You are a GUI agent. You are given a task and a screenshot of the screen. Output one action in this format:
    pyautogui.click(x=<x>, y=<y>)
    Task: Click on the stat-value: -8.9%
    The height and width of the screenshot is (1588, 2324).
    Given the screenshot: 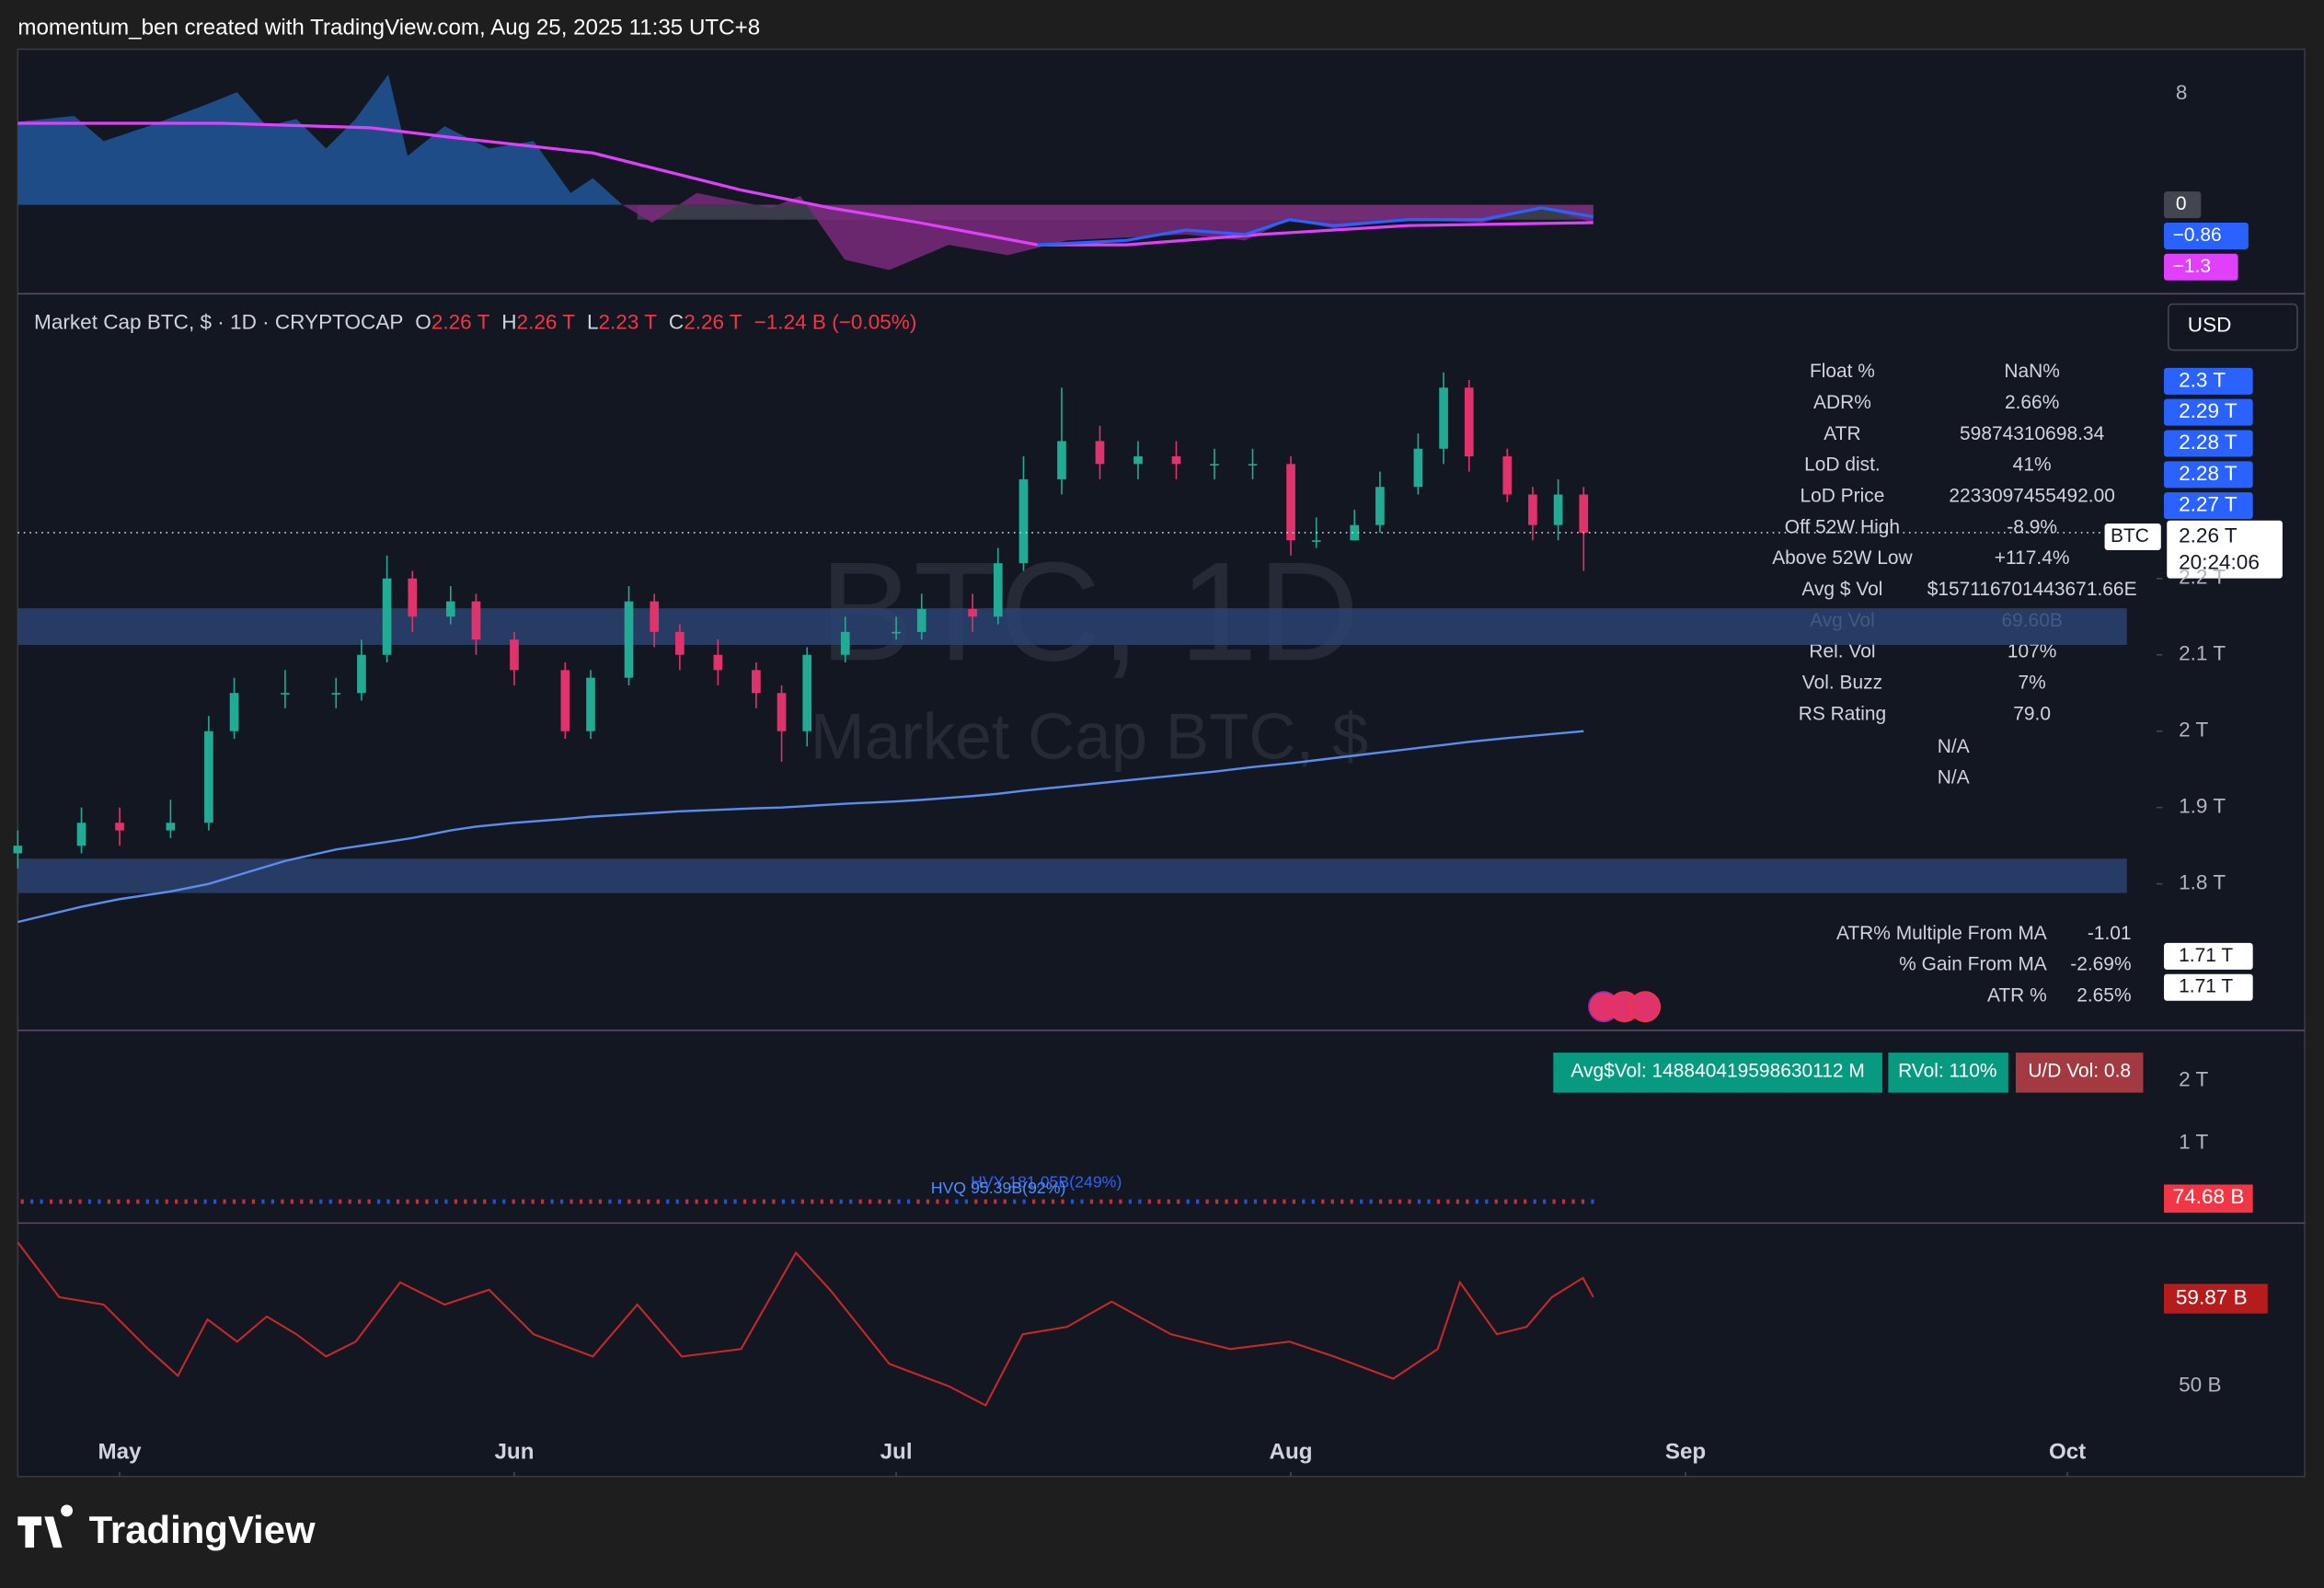 What is the action you would take?
    pyautogui.click(x=2032, y=526)
    